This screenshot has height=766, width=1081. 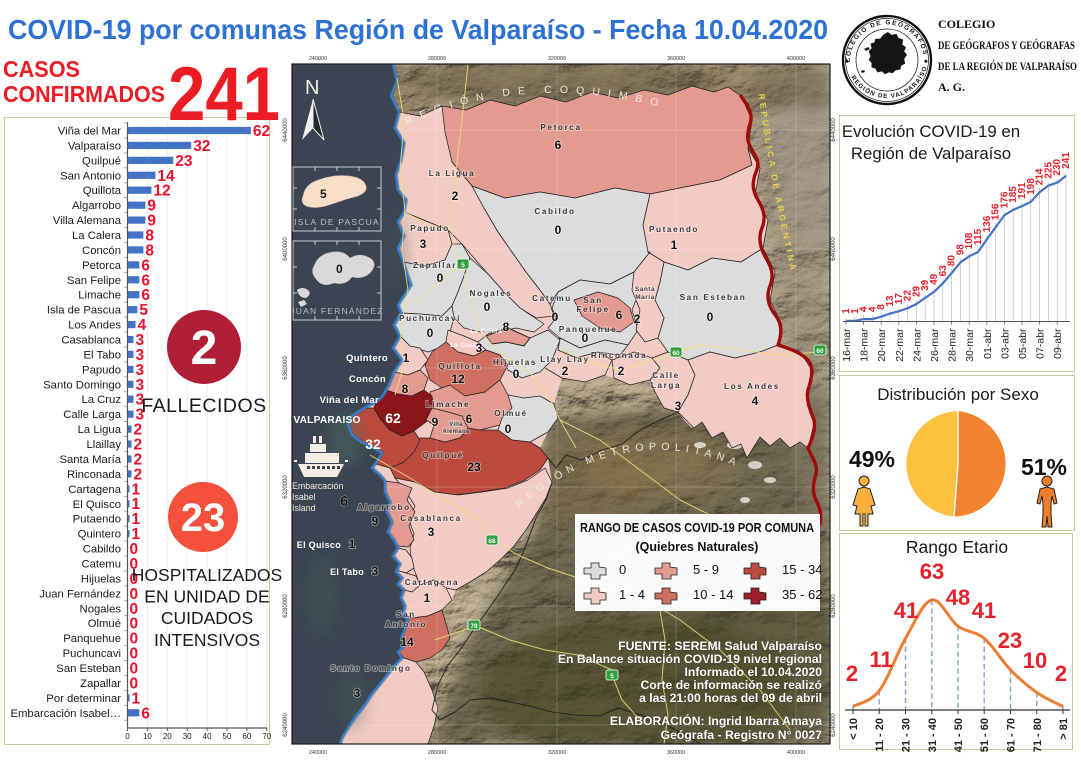 What do you see at coordinates (94, 146) in the screenshot?
I see `svg-text: Valparaíso` at bounding box center [94, 146].